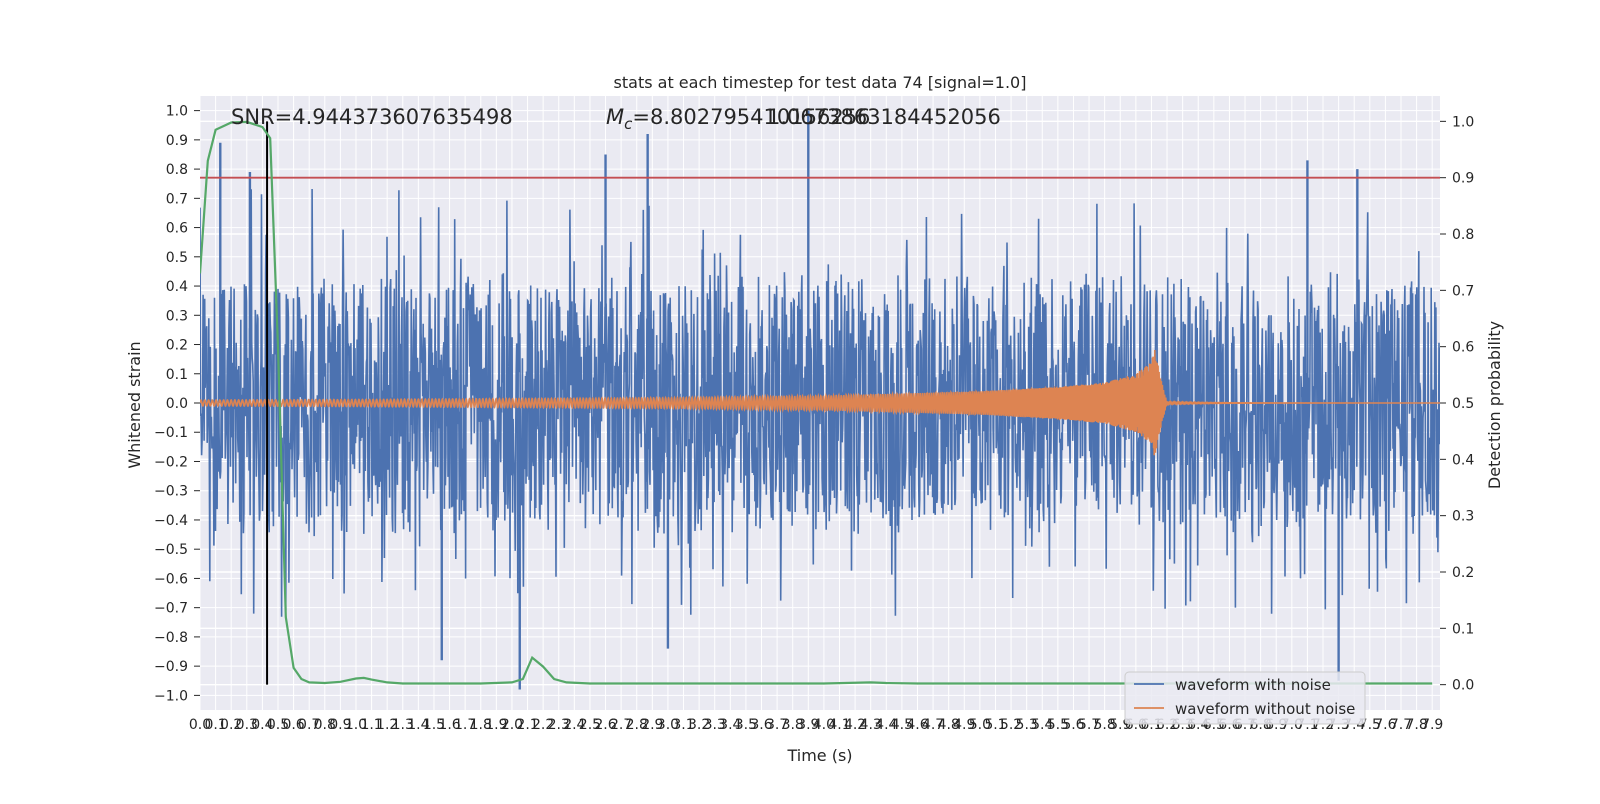  Describe the element at coordinates (481, 725) in the screenshot. I see `x-tick-label: 1.8` at that location.